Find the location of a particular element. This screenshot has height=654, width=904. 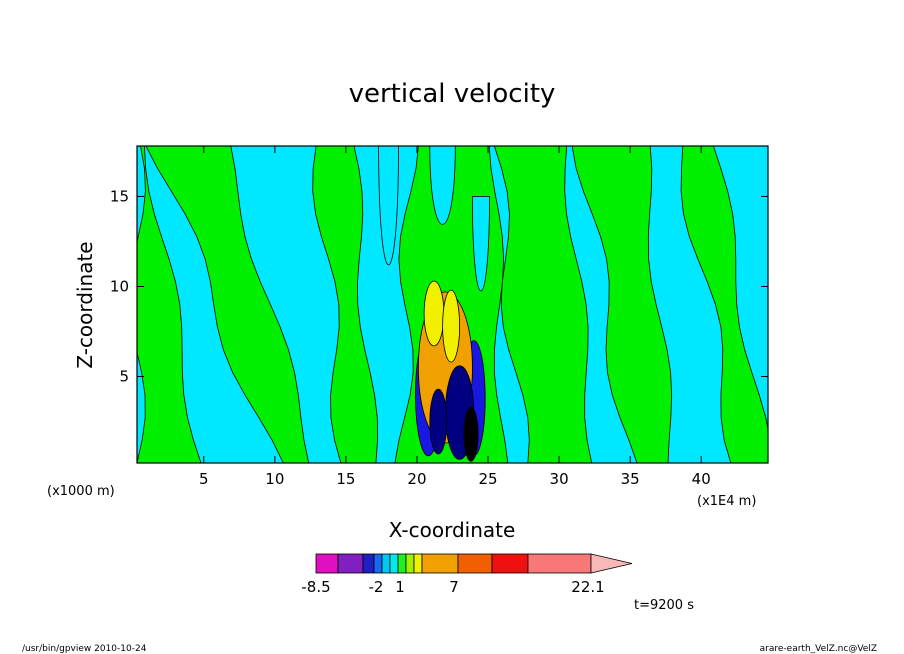

colorbar-label: -8.5 is located at coordinates (315, 587).